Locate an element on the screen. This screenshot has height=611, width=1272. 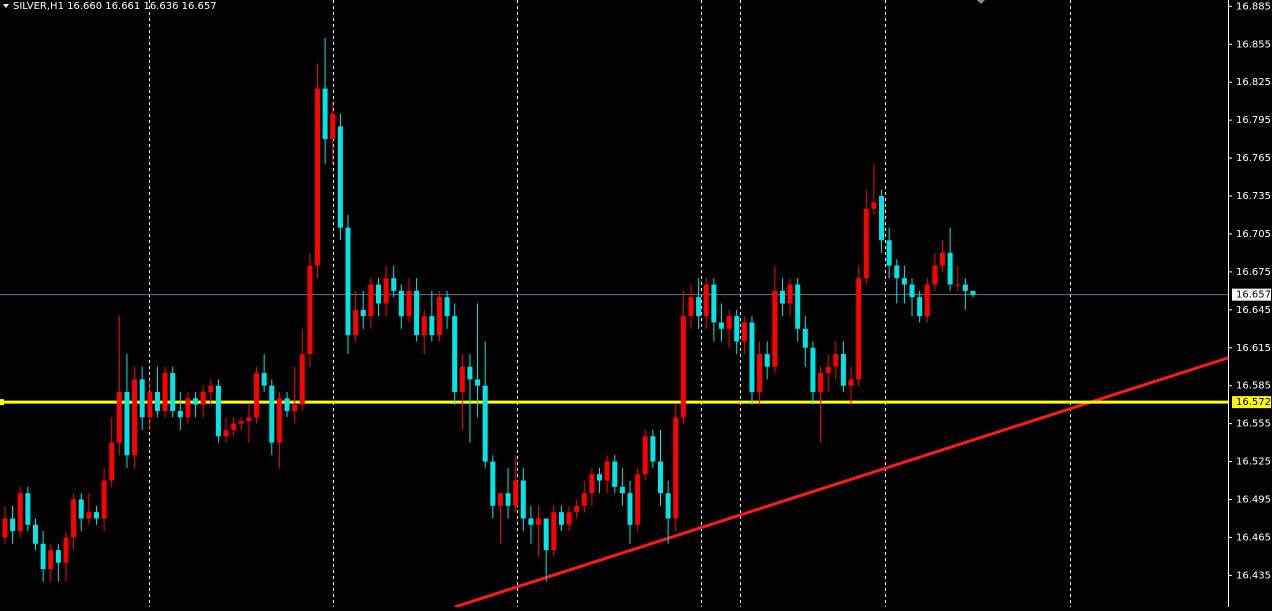
y-tick-label: 16.705 is located at coordinates (1253, 234).